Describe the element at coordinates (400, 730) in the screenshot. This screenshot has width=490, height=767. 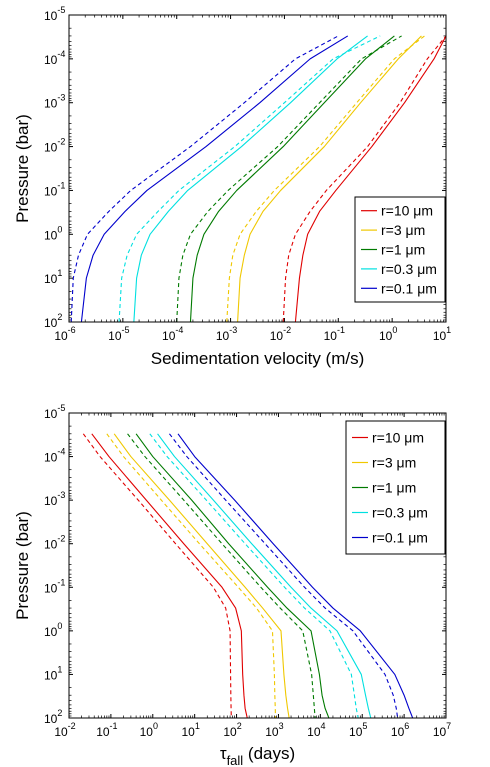
I see `x-tick-label: 10⁶` at that location.